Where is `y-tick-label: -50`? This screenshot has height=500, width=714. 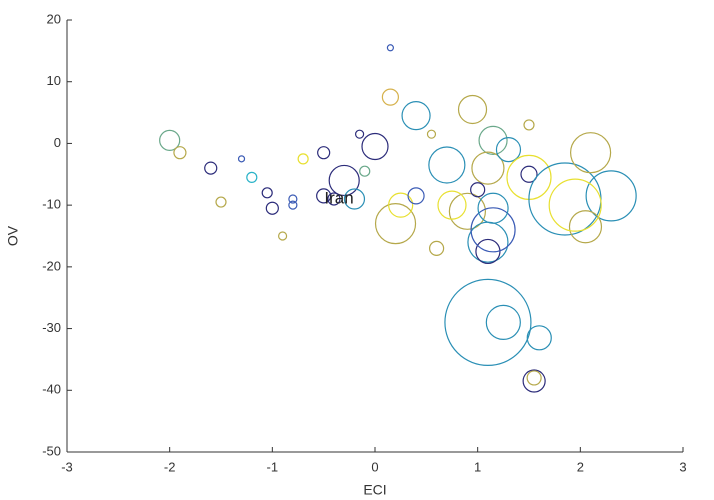 y-tick-label: -50 is located at coordinates (51, 450).